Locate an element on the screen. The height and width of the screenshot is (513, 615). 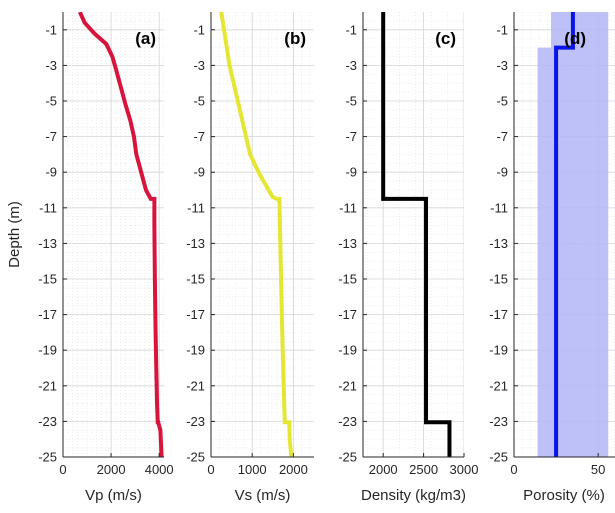
panel-label: (b) is located at coordinates (295, 38).